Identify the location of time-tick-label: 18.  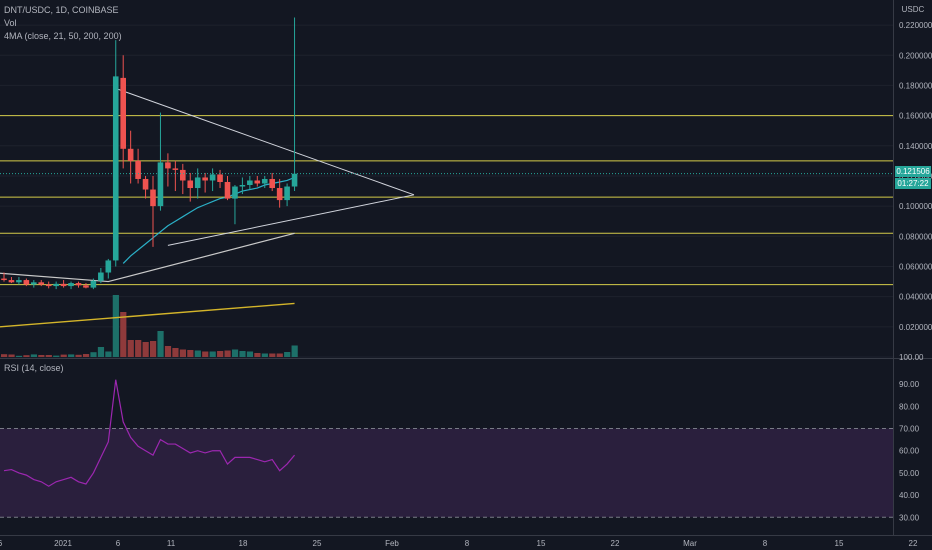
(243, 543).